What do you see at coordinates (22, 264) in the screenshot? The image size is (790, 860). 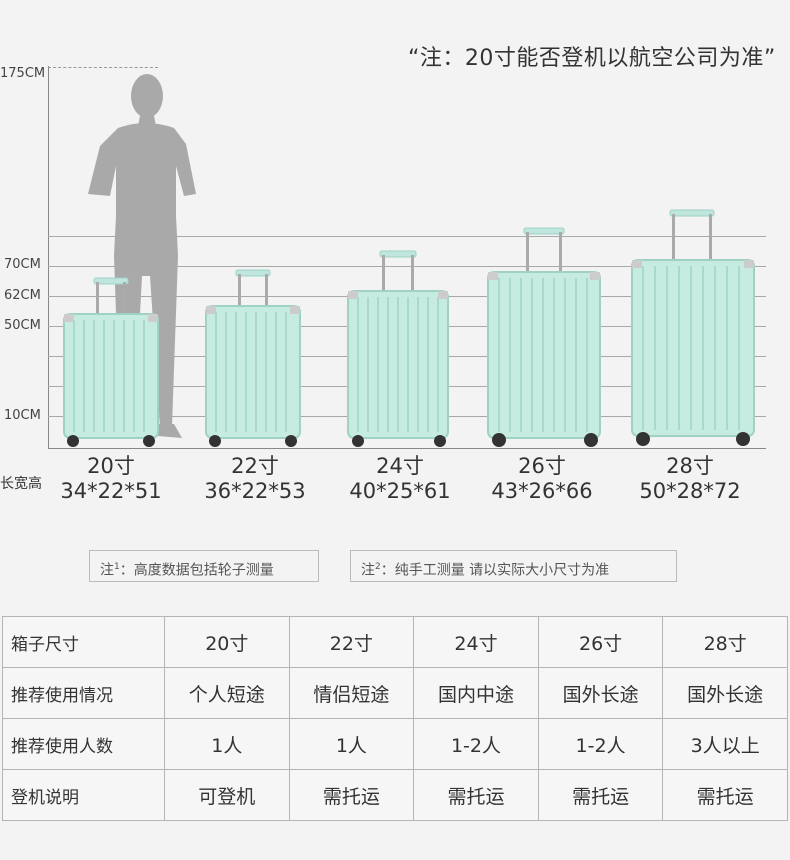 I see `height-label-70: 70CM` at bounding box center [22, 264].